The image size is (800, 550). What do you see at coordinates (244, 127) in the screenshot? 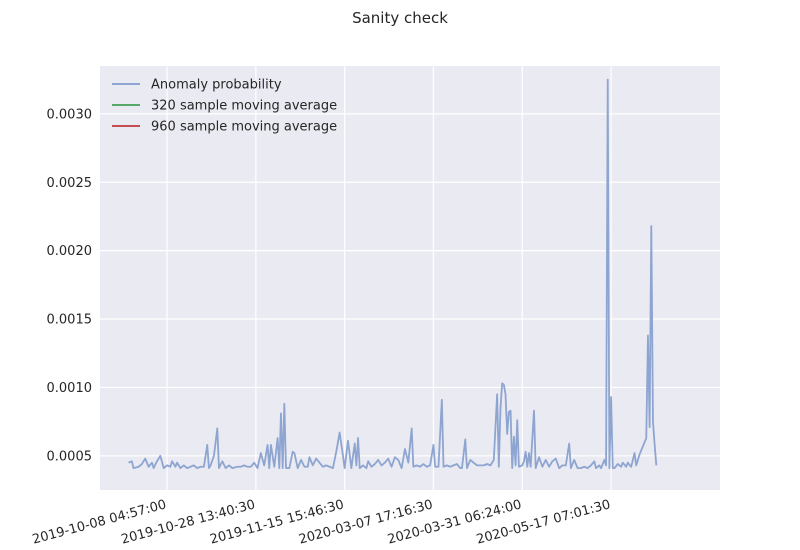
I see `legend-label: 960 sample moving average` at bounding box center [244, 127].